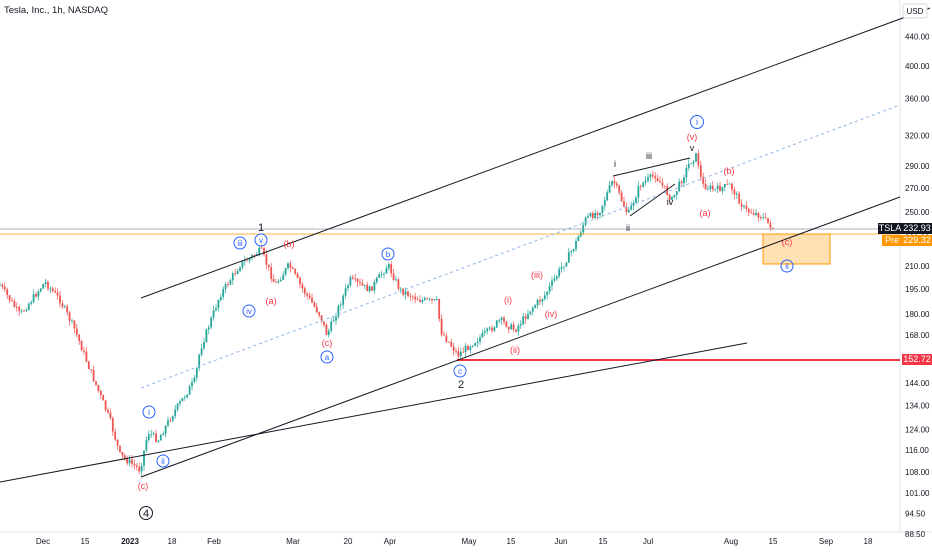 Image resolution: width=932 pixels, height=555 pixels. What do you see at coordinates (240, 243) in the screenshot?
I see `wave-iii-blue: iii` at bounding box center [240, 243].